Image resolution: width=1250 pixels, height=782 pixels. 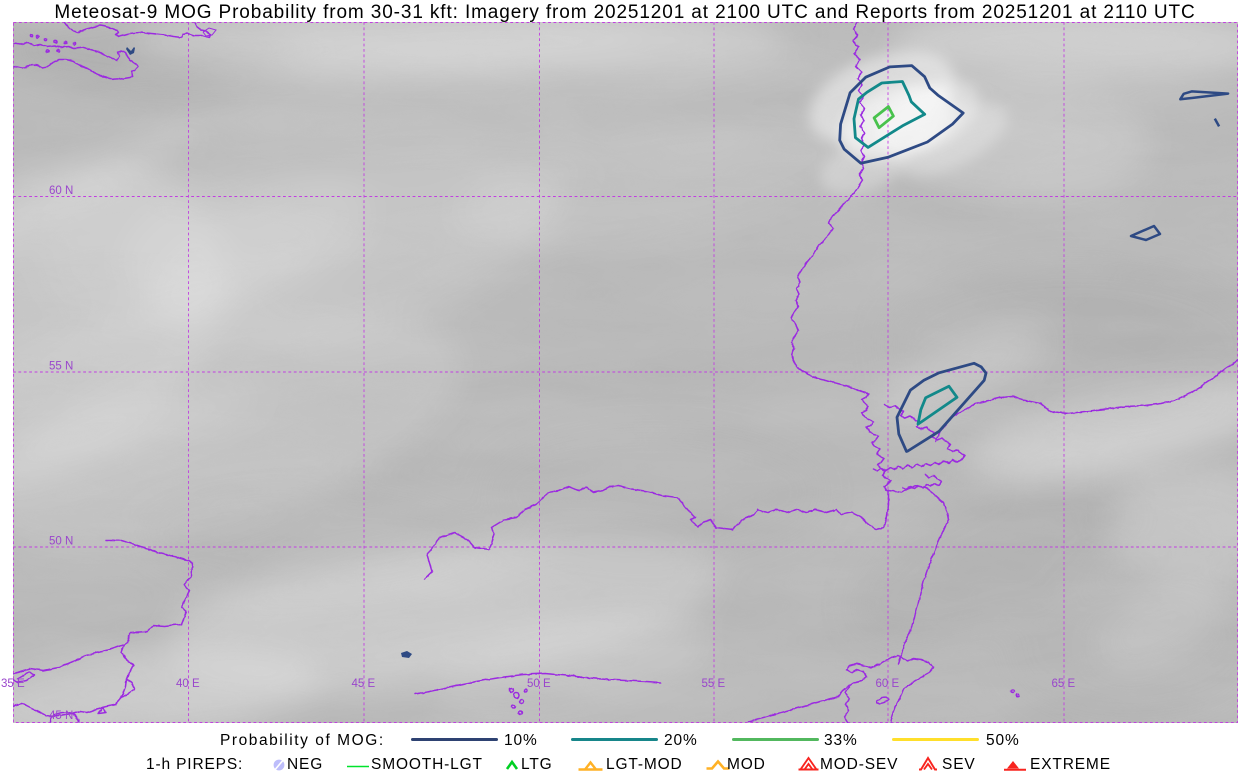 I want to click on svg-text: 35 E, so click(x=13, y=684).